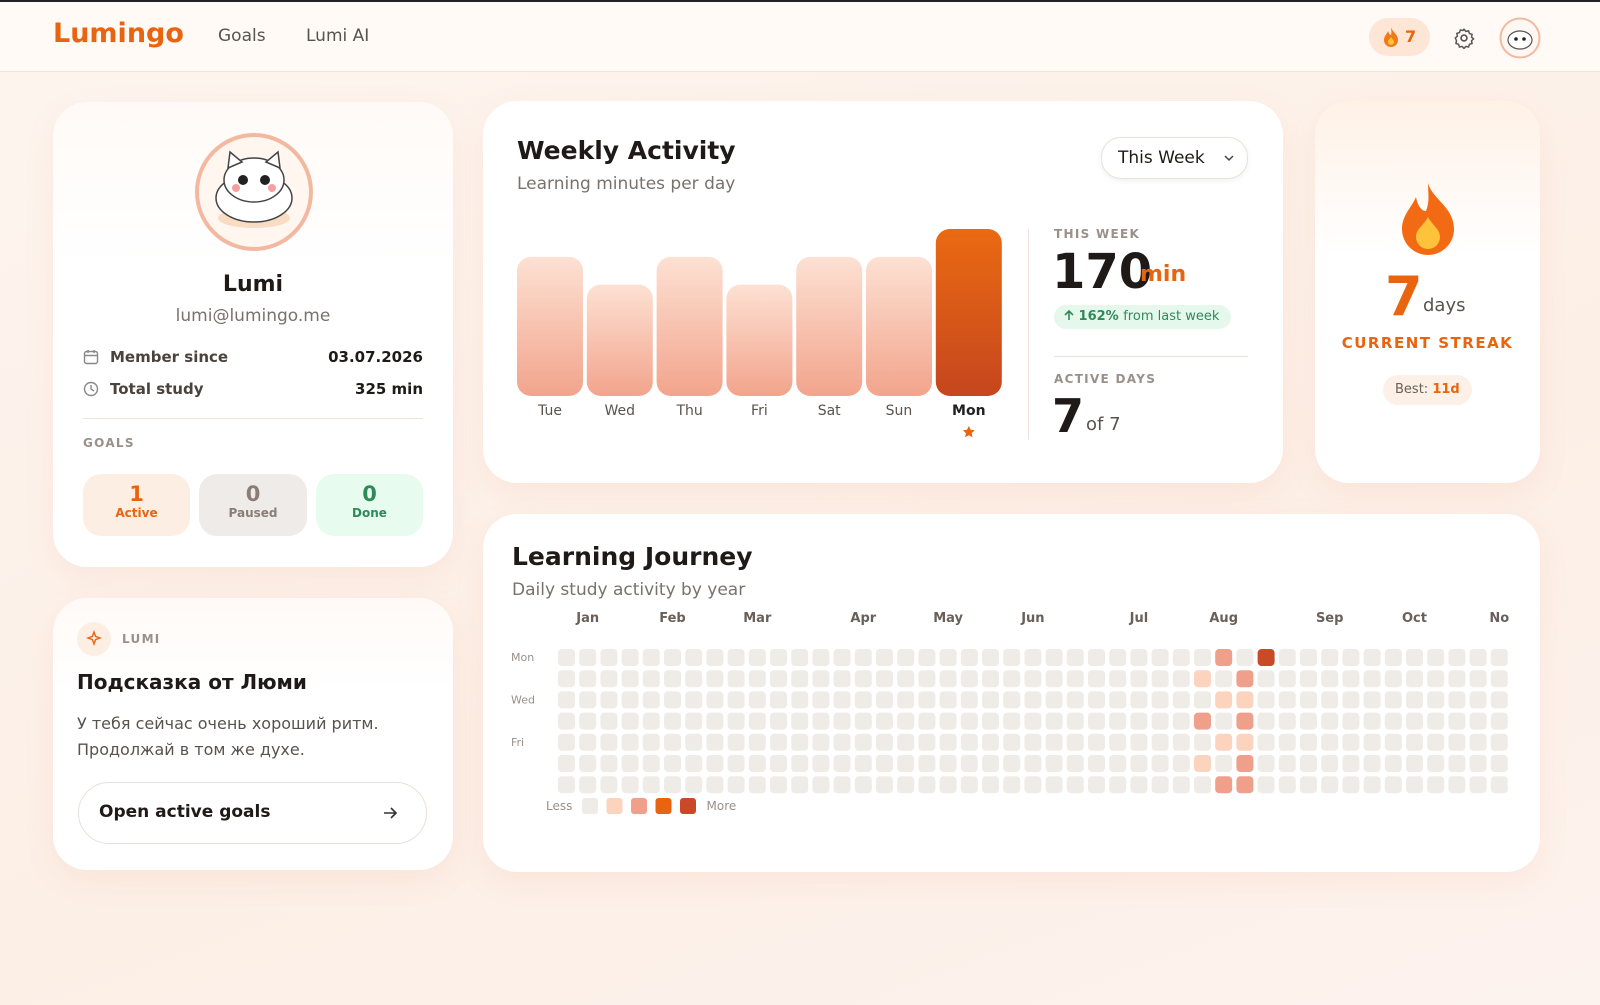 The image size is (1600, 1005). I want to click on settings-icon, so click(1464, 38).